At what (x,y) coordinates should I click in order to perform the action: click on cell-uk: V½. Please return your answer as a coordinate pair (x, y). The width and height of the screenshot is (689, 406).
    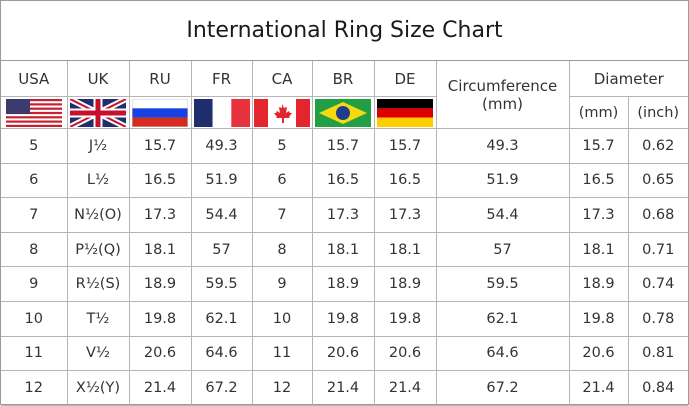
    Looking at the image, I should click on (98, 353).